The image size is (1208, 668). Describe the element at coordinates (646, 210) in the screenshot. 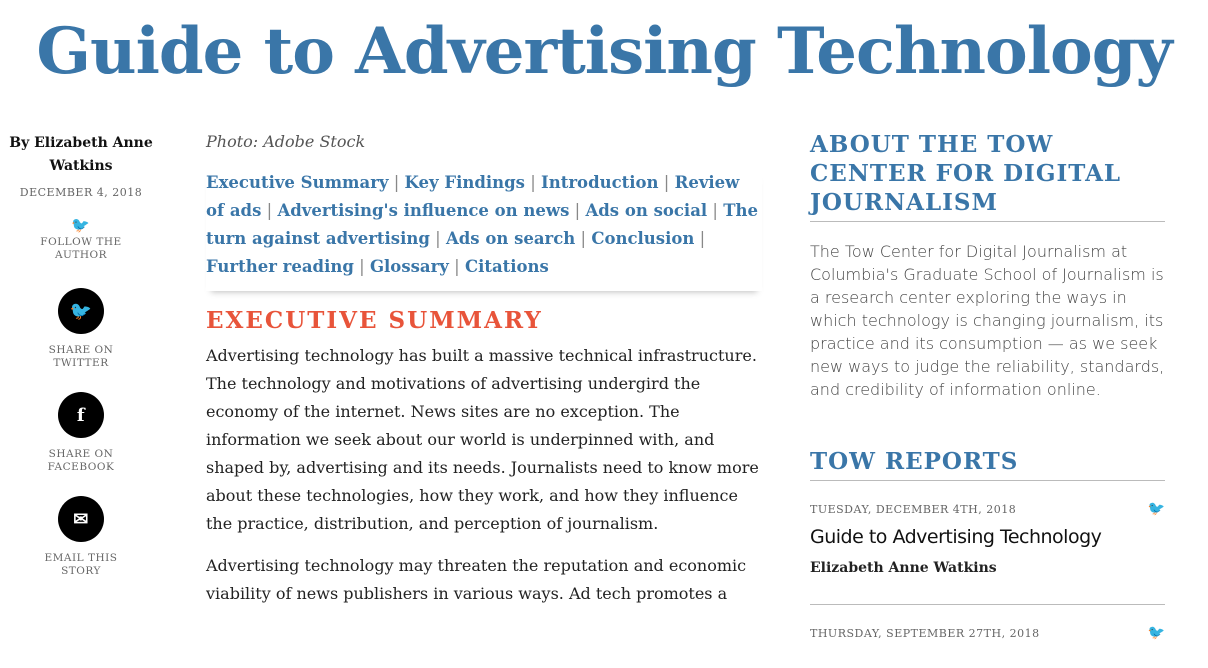

I see `toc-link: Ads on social` at that location.